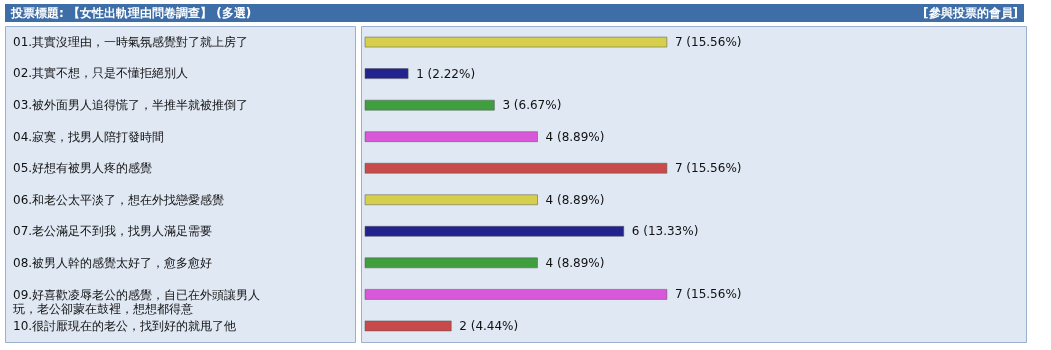  What do you see at coordinates (131, 13) in the screenshot?
I see `text: 投票標題: 【女性出軌理由問卷調查】 (多選)` at bounding box center [131, 13].